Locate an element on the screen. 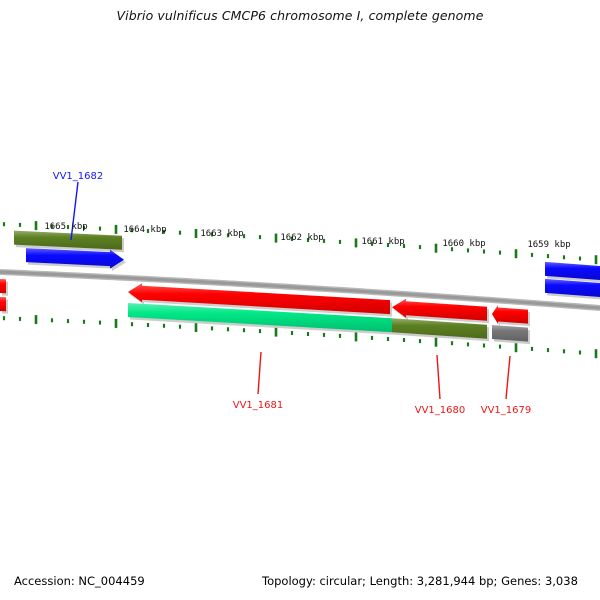 Image resolution: width=600 pixels, height=600 pixels. ruler-tick-label: 1663 kbp is located at coordinates (222, 234).